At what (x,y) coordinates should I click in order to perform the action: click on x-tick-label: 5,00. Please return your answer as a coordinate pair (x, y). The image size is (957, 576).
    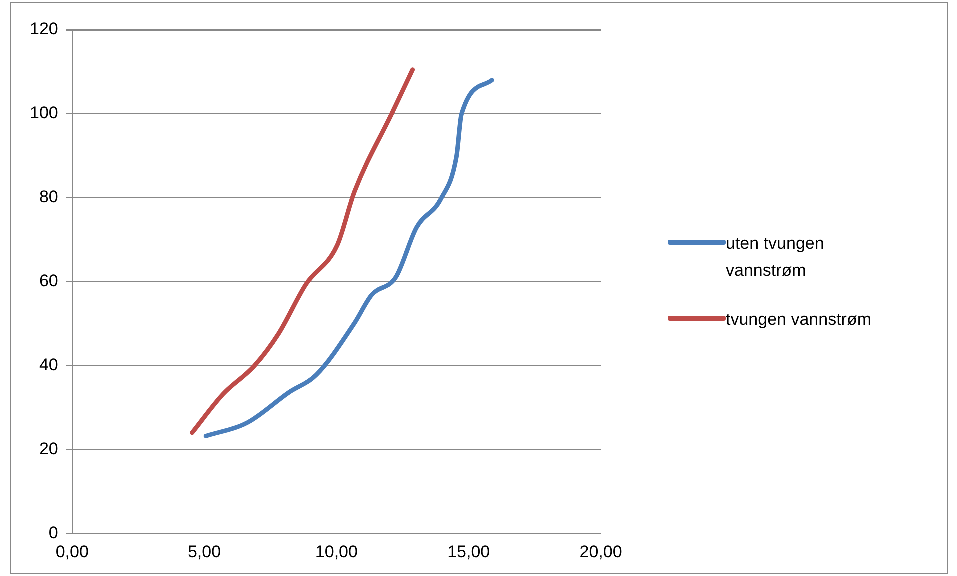
    Looking at the image, I should click on (205, 552).